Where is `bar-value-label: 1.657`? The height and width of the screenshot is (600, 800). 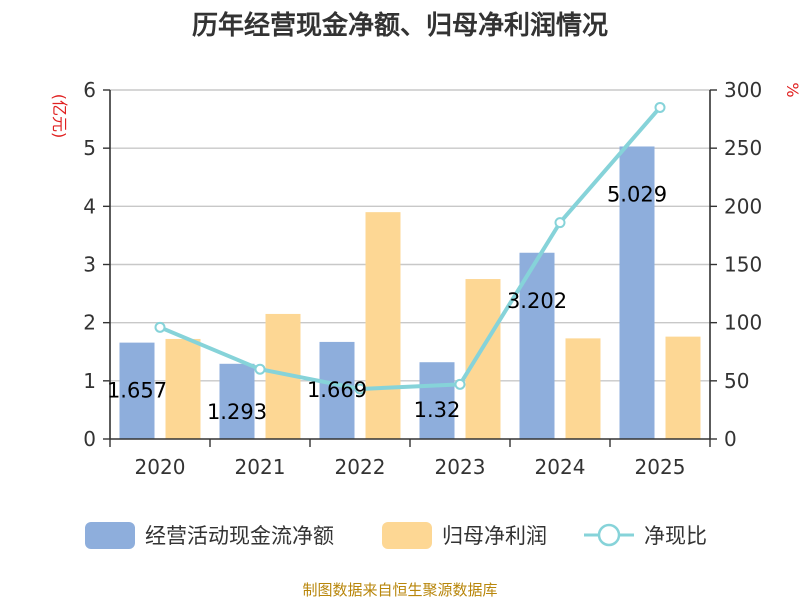
bar-value-label: 1.657 is located at coordinates (137, 391).